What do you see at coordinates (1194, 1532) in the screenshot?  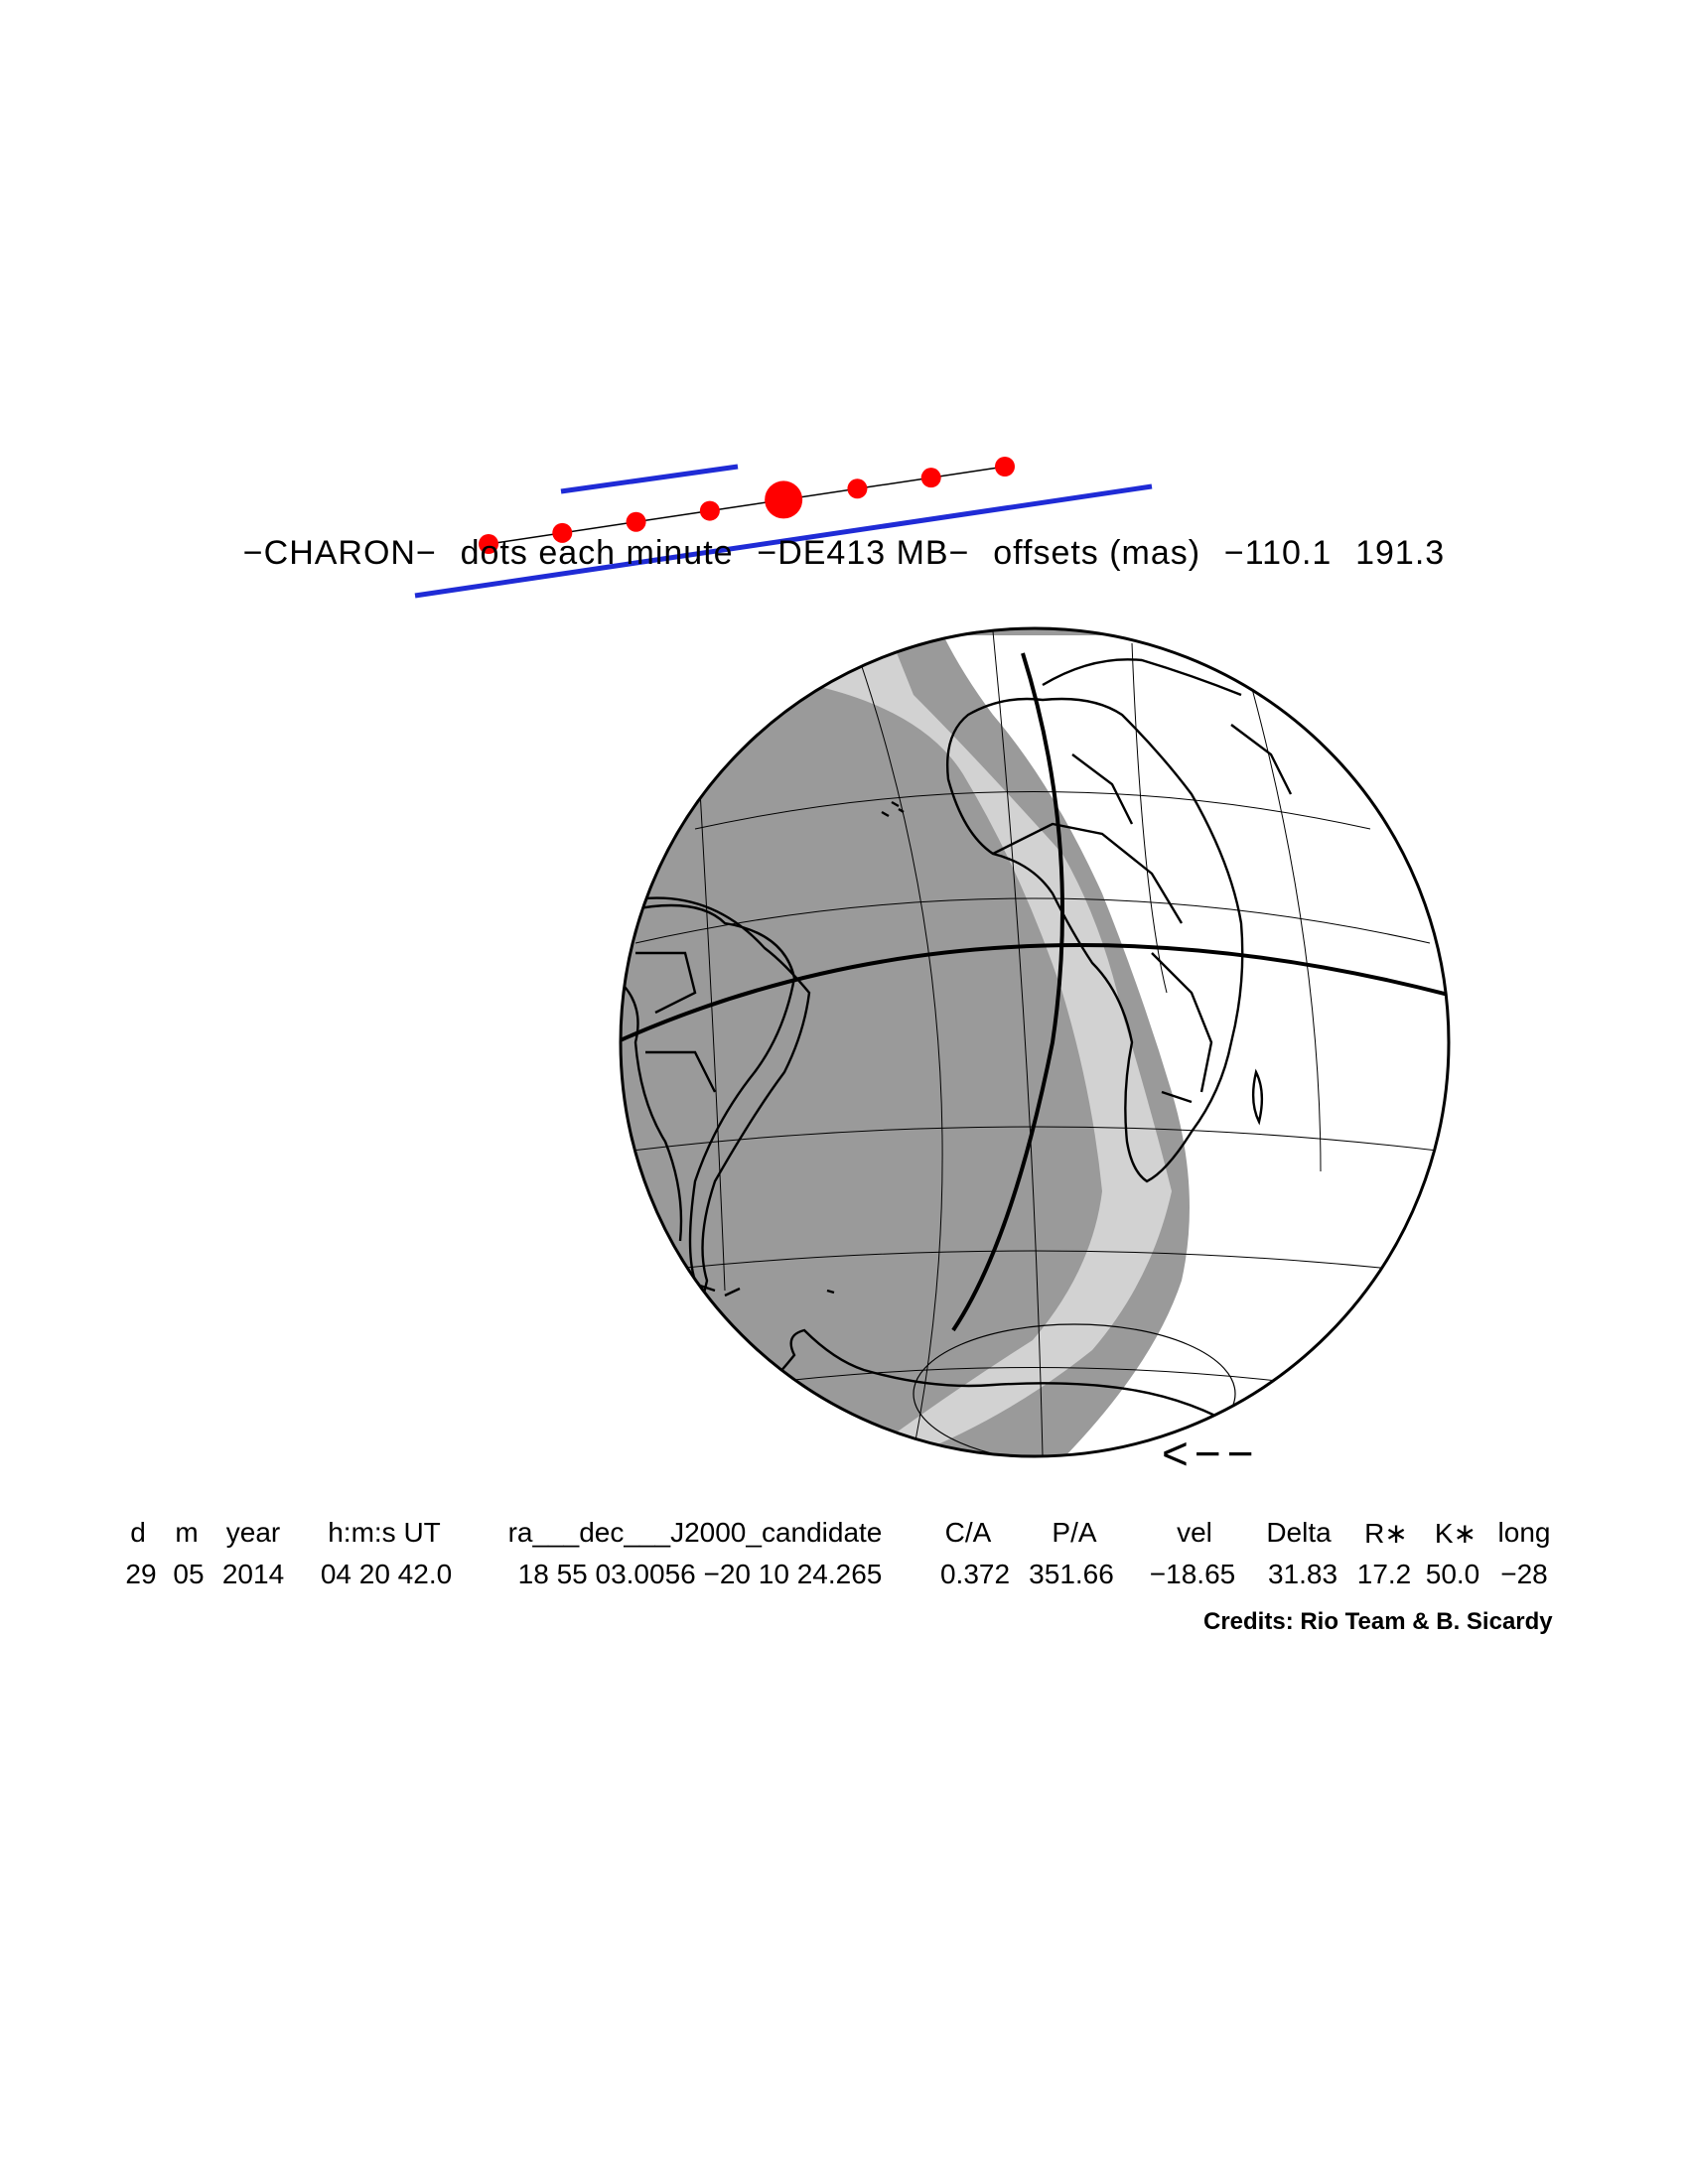 I see `header-vel: vel` at bounding box center [1194, 1532].